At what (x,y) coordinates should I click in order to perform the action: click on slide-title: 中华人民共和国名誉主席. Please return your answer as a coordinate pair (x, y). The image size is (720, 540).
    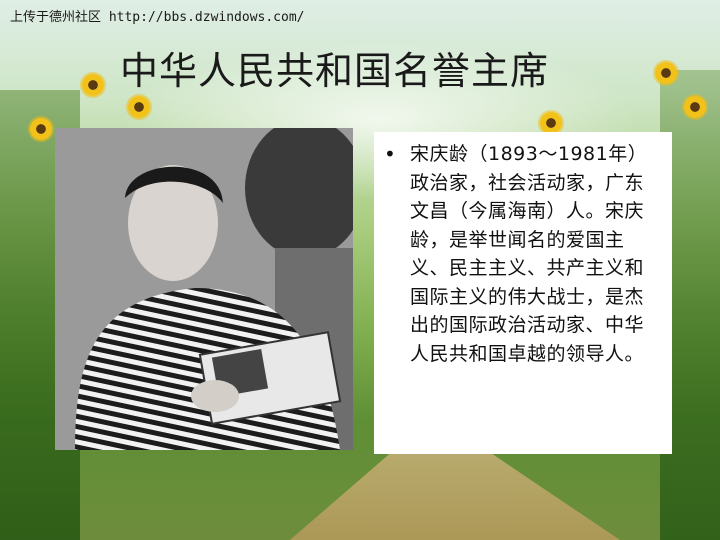
    Looking at the image, I should click on (335, 71).